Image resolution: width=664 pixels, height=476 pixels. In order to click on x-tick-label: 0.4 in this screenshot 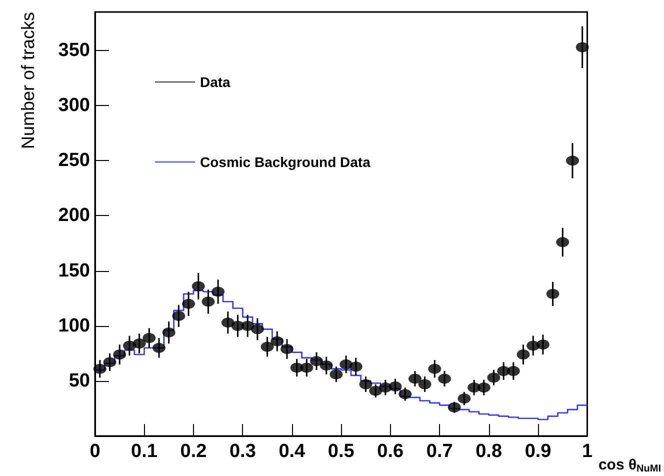, I will do `click(292, 451)`.